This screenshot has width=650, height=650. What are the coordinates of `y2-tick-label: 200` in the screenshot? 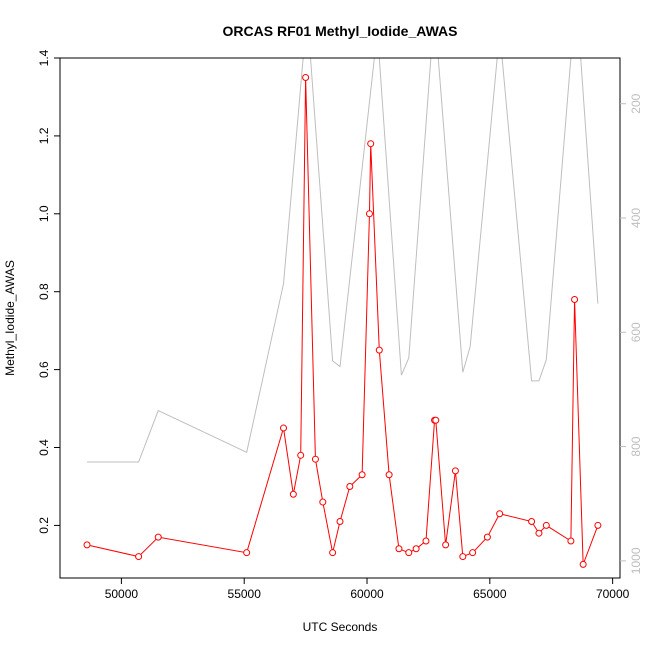 It's located at (636, 103).